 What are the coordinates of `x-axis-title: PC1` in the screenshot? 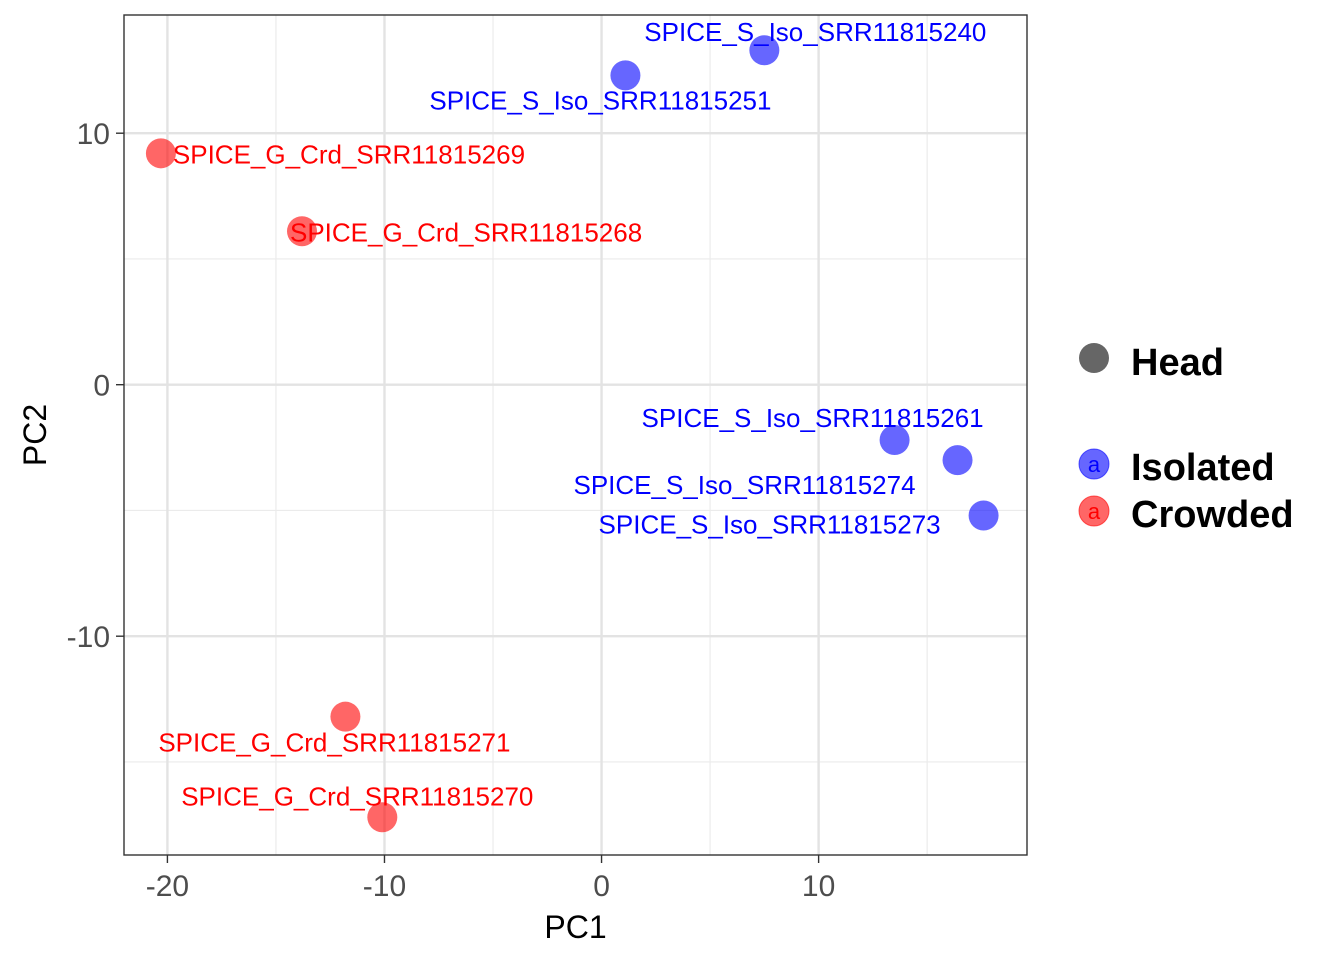 It's located at (575, 927).